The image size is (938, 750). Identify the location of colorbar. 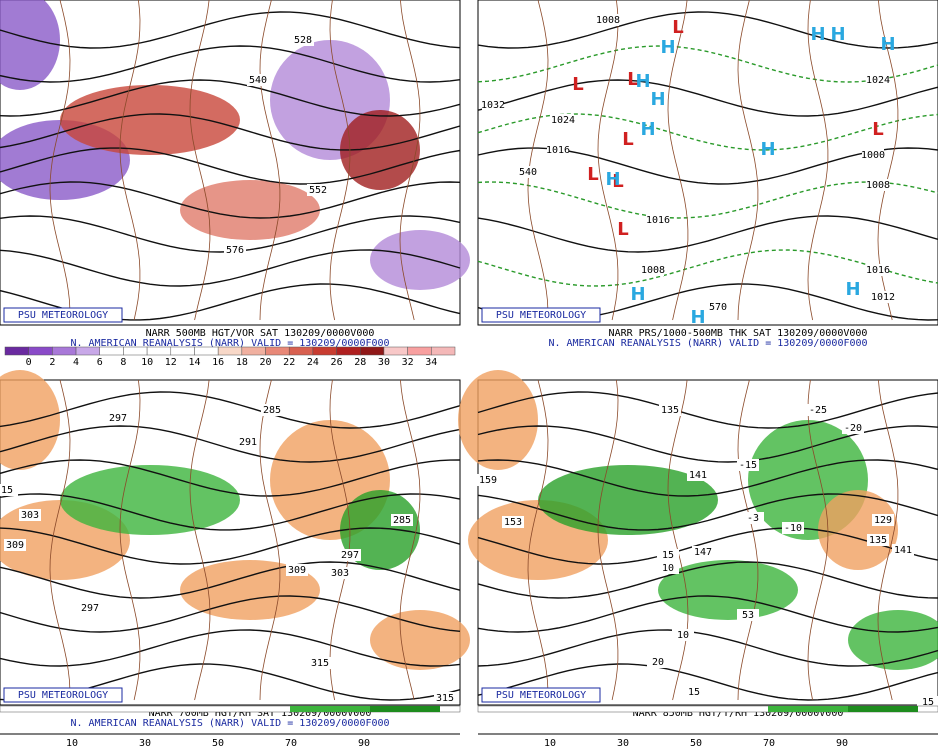
(230, 709).